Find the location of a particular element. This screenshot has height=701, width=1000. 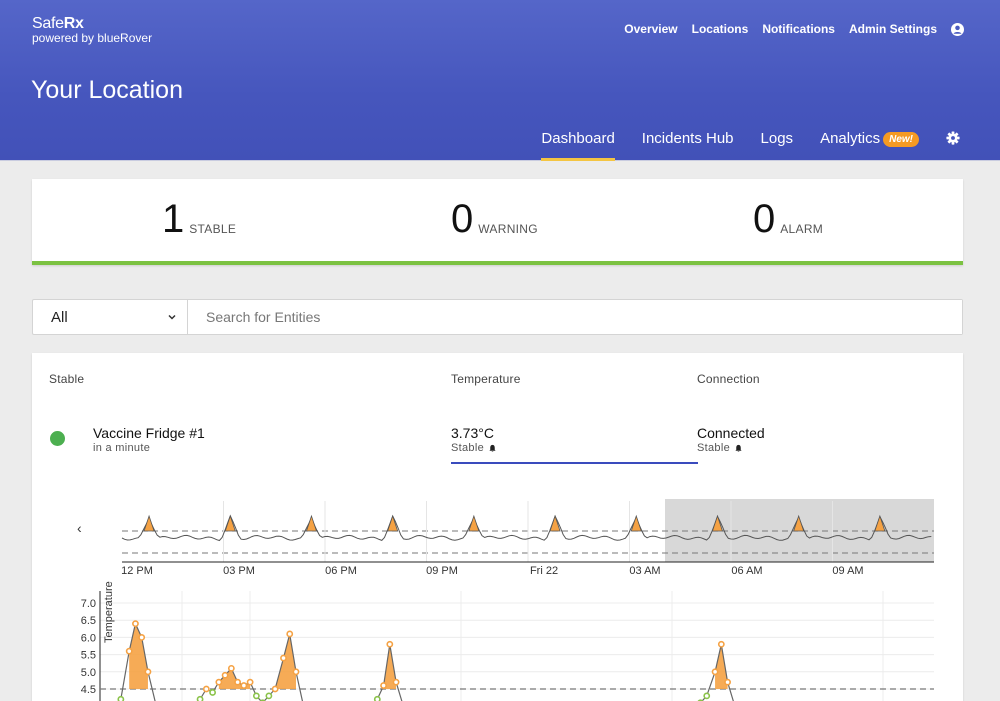

navigator-tick-label: 06 PM is located at coordinates (341, 571).